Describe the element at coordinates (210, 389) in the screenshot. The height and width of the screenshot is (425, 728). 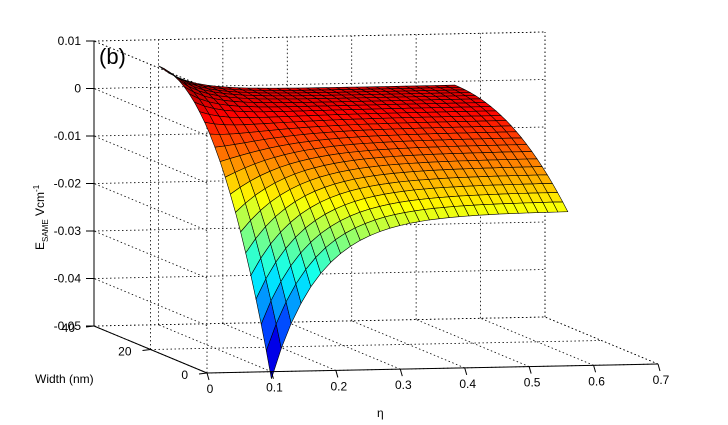
I see `x-tick-label: 0` at that location.